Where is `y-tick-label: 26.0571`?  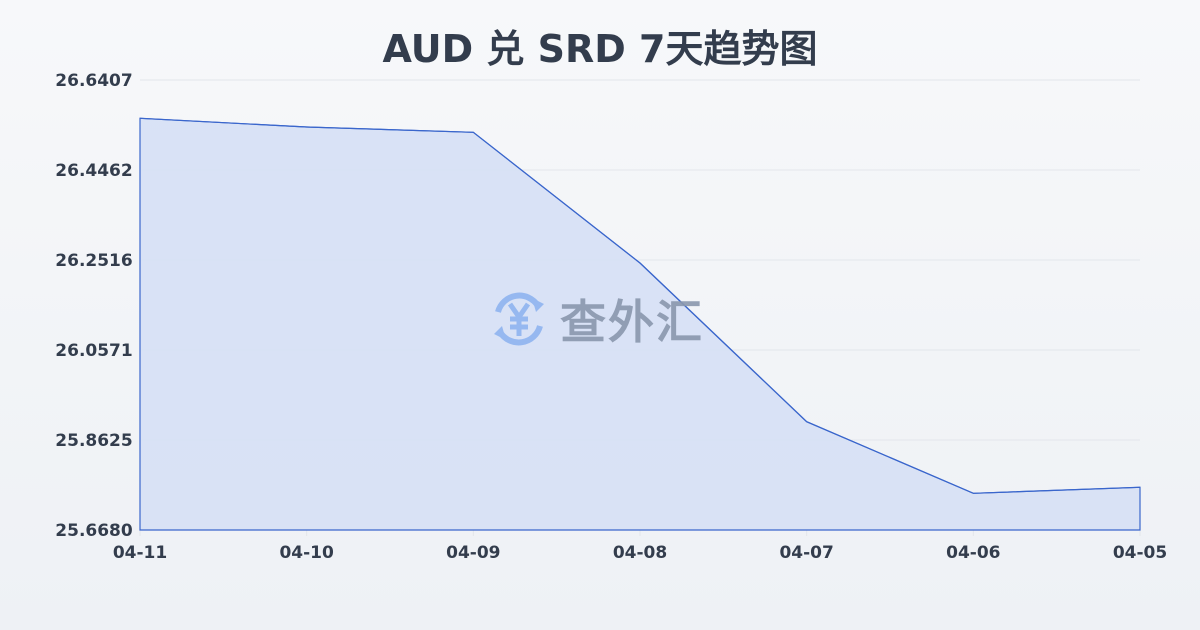
y-tick-label: 26.0571 is located at coordinates (93, 351).